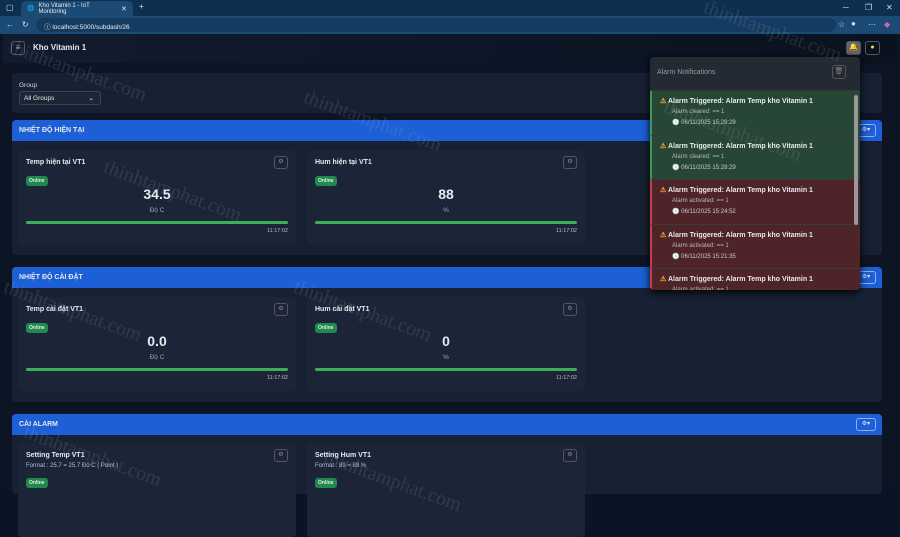  Describe the element at coordinates (28, 85) in the screenshot. I see `group-label: Group` at that location.